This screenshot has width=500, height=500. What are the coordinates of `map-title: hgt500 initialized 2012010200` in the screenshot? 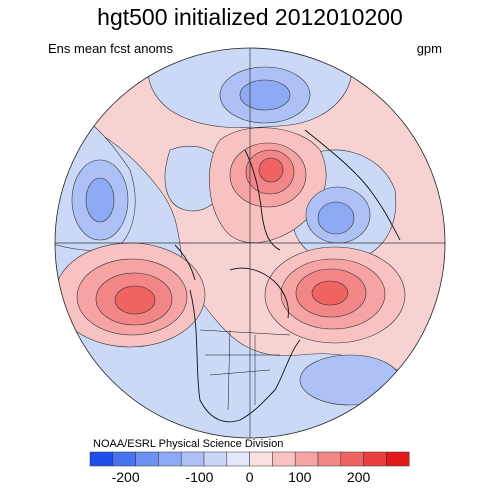 It's located at (250, 17).